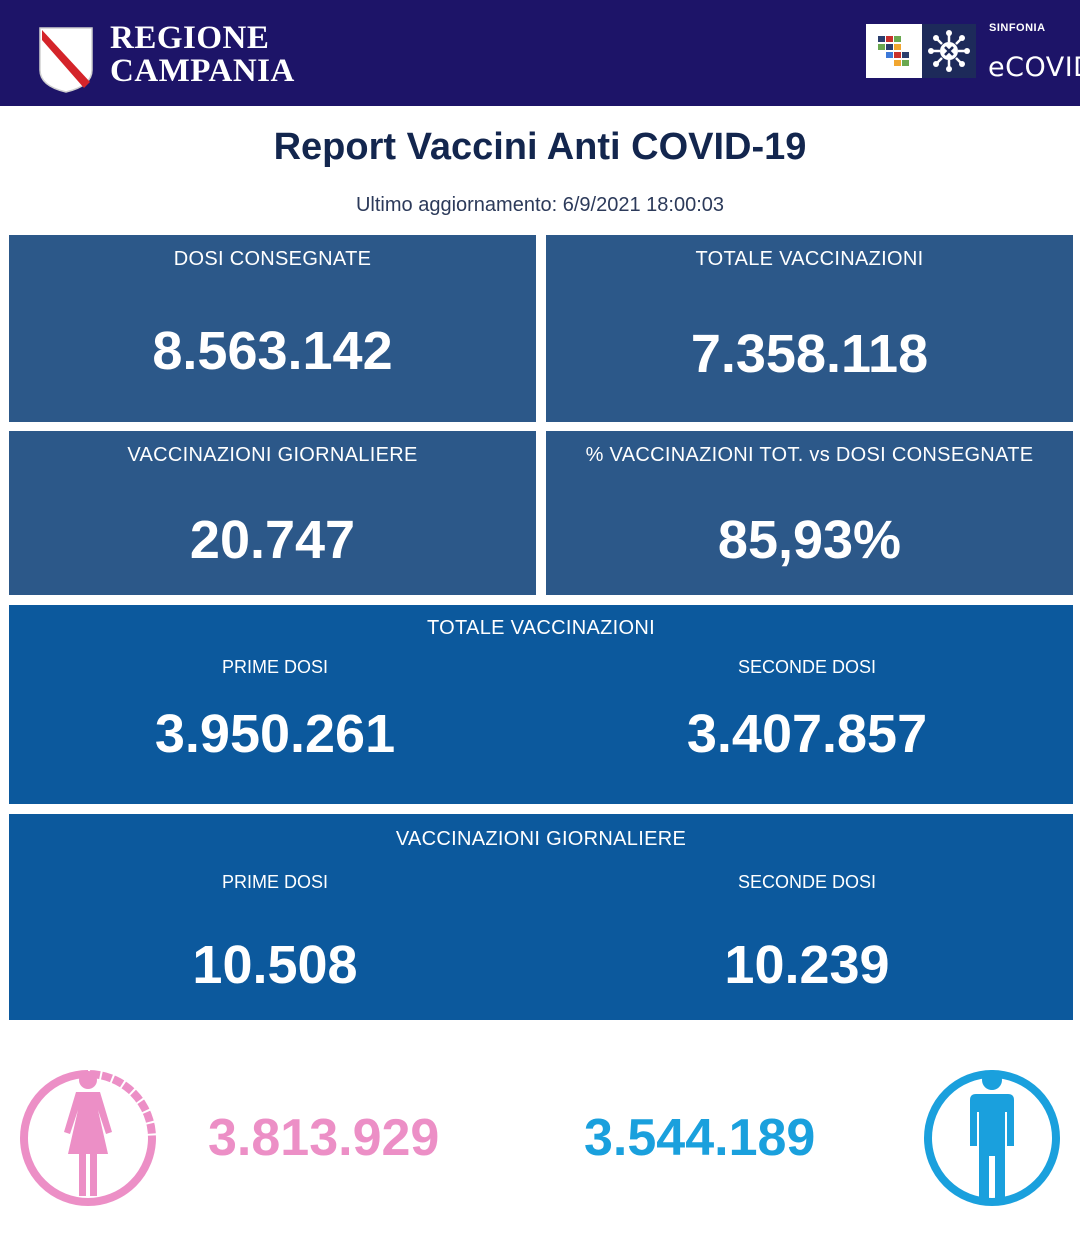 This screenshot has height=1250, width=1080. What do you see at coordinates (541, 628) in the screenshot?
I see `panel-heading: TOTALE VACCINAZIONI` at bounding box center [541, 628].